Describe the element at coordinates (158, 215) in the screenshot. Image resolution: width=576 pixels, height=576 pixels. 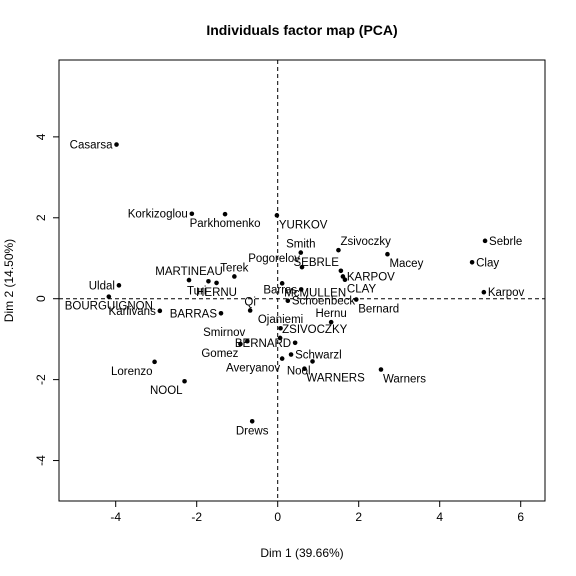
I see `point-label: Korkizoglou` at that location.